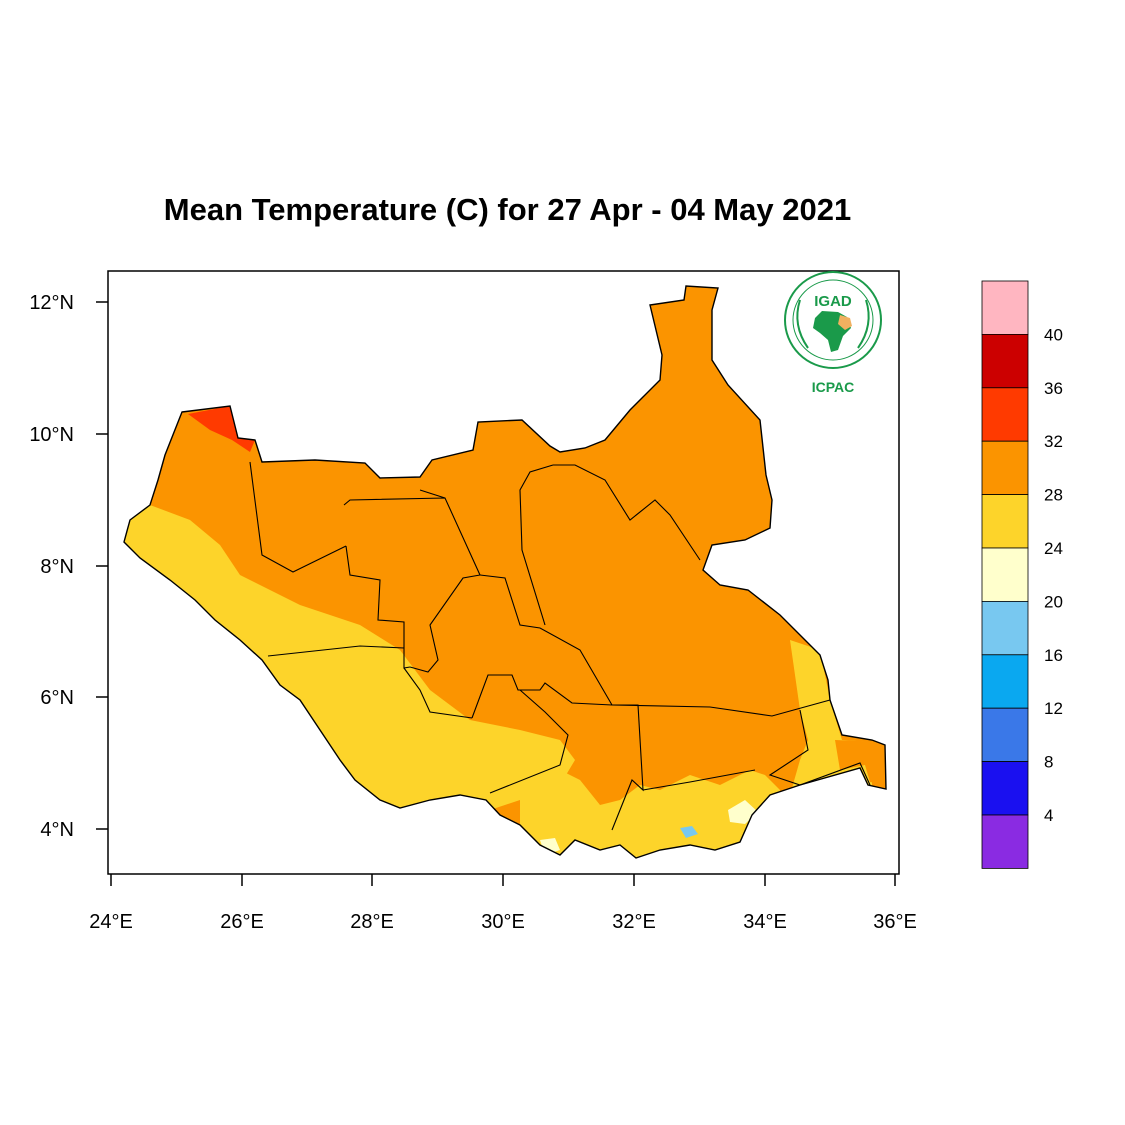  What do you see at coordinates (1053, 441) in the screenshot?
I see `colorbar-label: 32` at bounding box center [1053, 441].